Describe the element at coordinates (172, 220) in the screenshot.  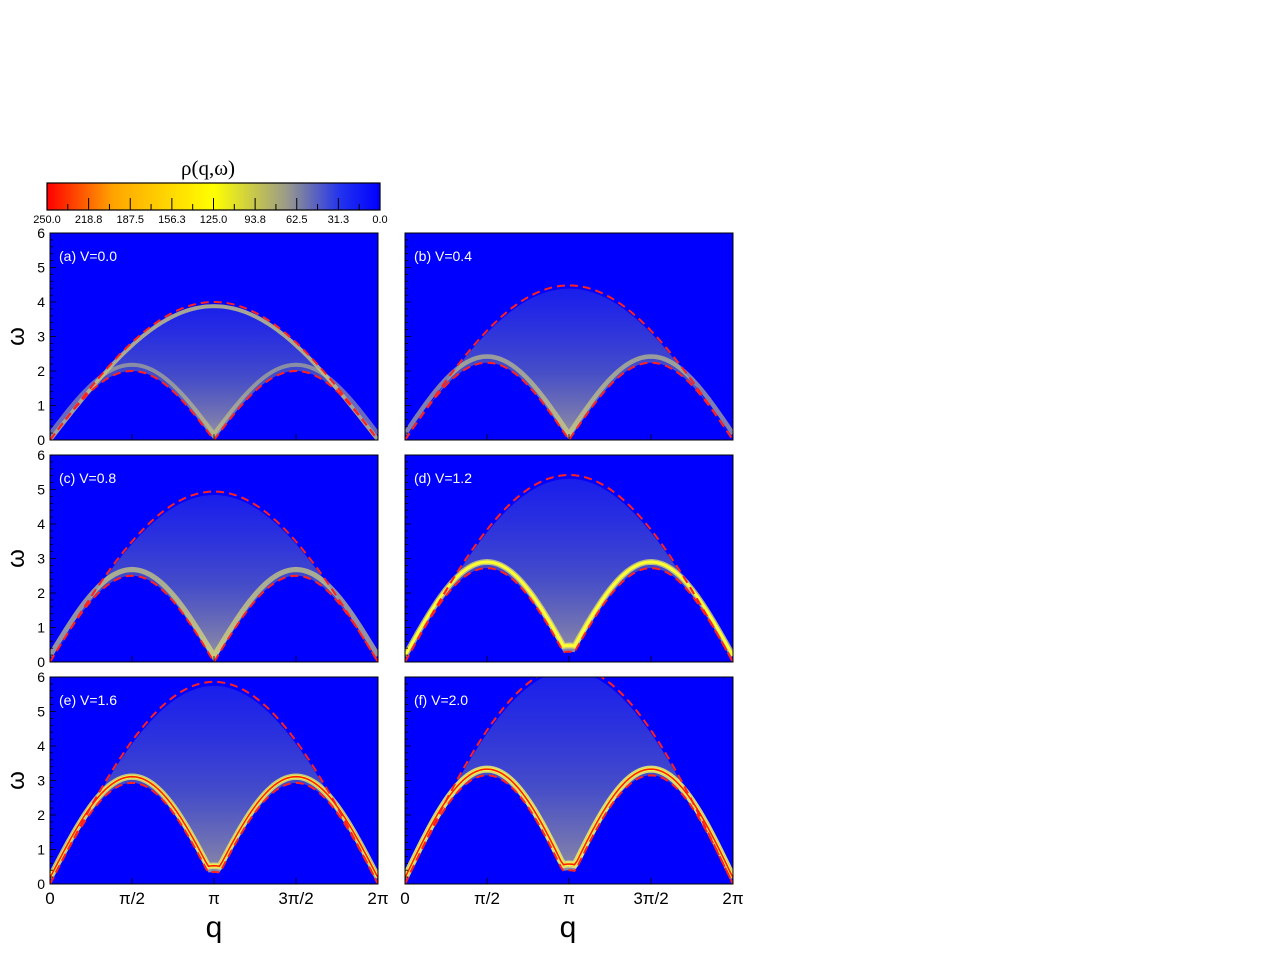
I see `colorbar-tick-label: 156.3` at that location.